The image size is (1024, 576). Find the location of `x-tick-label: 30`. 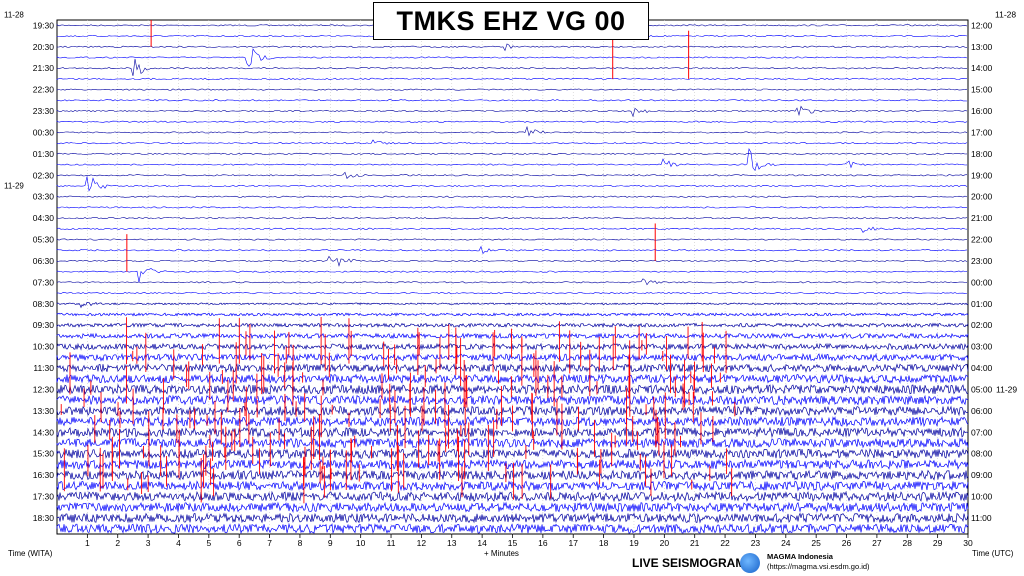

x-tick-label: 30 is located at coordinates (968, 543).